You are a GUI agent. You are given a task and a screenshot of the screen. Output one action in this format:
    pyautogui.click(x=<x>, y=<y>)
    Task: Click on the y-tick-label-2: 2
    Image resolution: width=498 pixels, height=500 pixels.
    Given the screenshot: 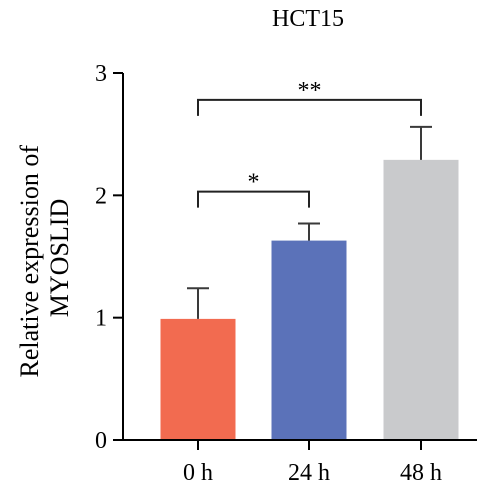 What is the action you would take?
    pyautogui.click(x=101, y=196)
    